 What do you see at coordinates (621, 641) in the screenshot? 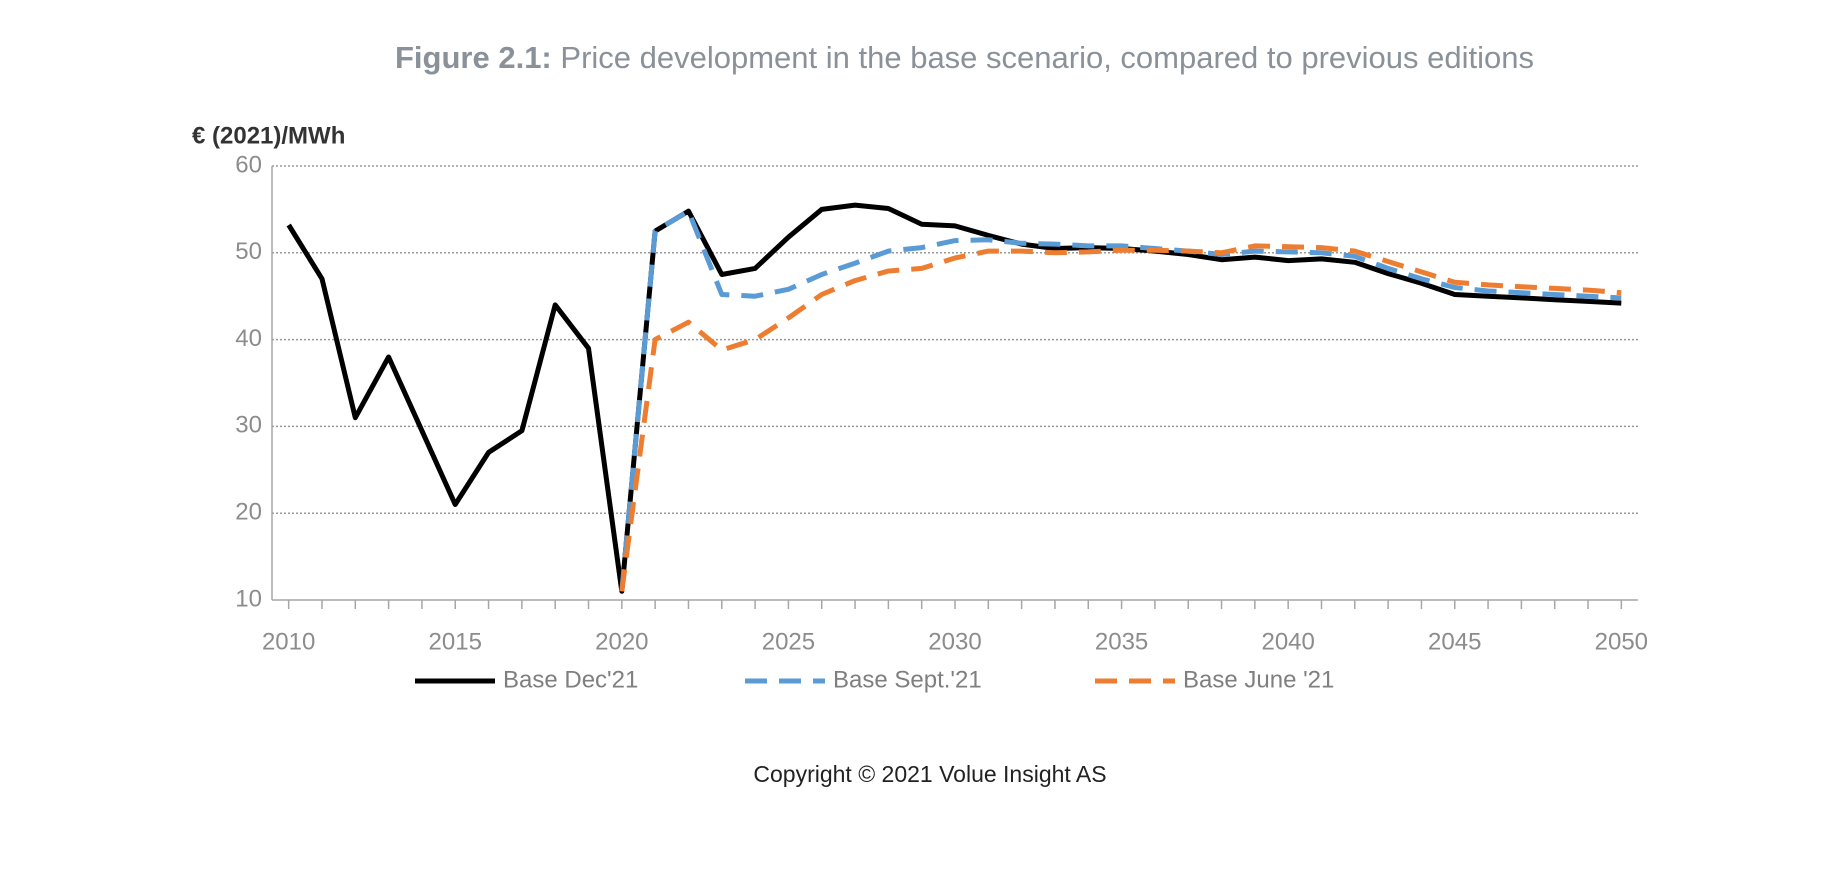
I see `x-tick-label: 2020` at bounding box center [621, 641].